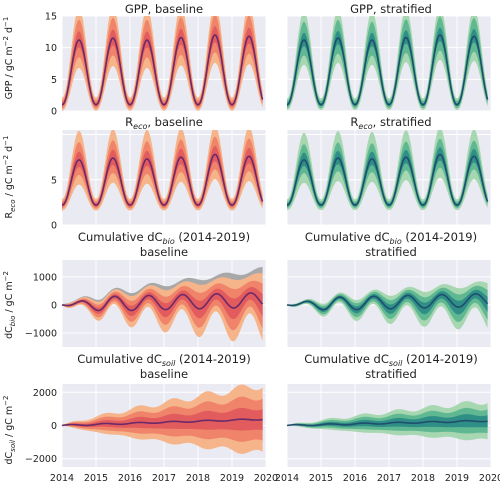  I want to click on title-reco-baseline: Reco, baseline, so click(164, 123).